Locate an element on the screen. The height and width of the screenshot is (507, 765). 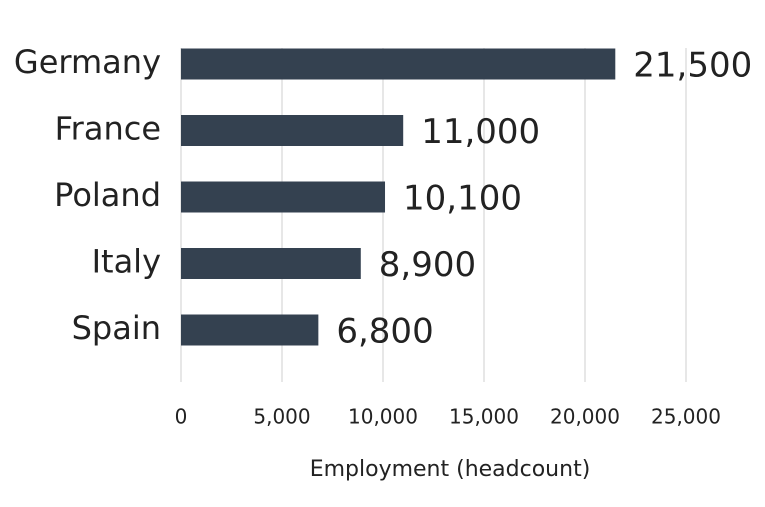
y-tick-label: Germany is located at coordinates (87, 62).